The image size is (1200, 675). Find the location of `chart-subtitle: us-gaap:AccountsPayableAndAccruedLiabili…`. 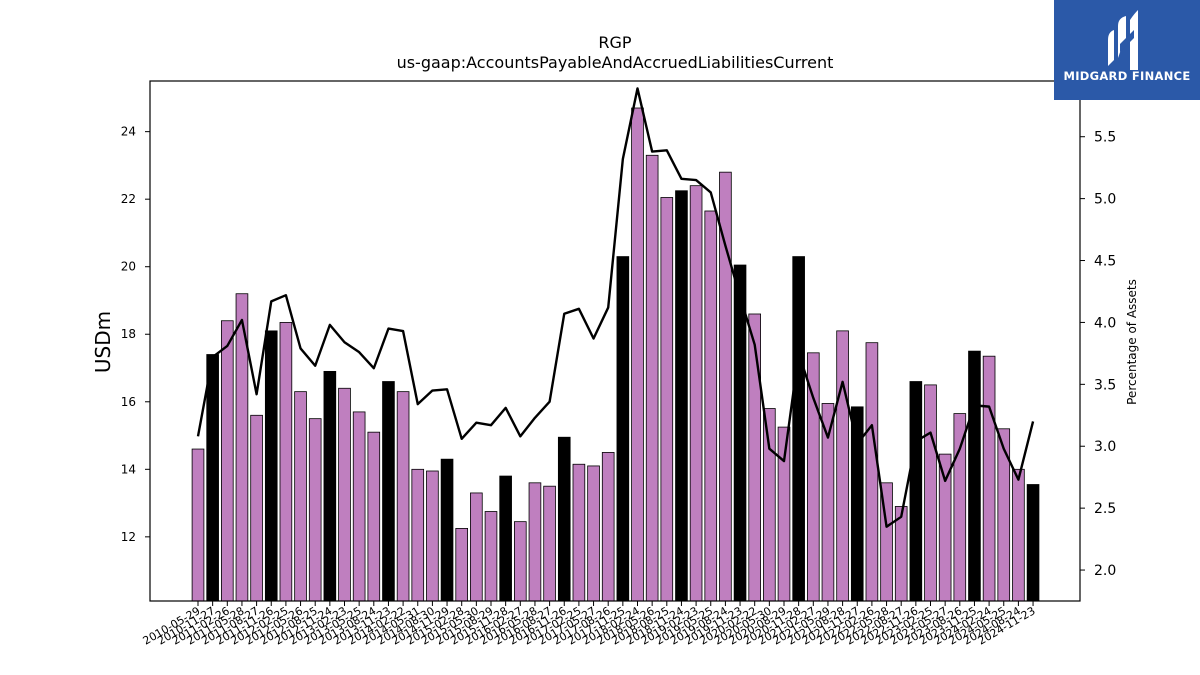

chart-subtitle: us-gaap:AccountsPayableAndAccruedLiabili… is located at coordinates (615, 62).